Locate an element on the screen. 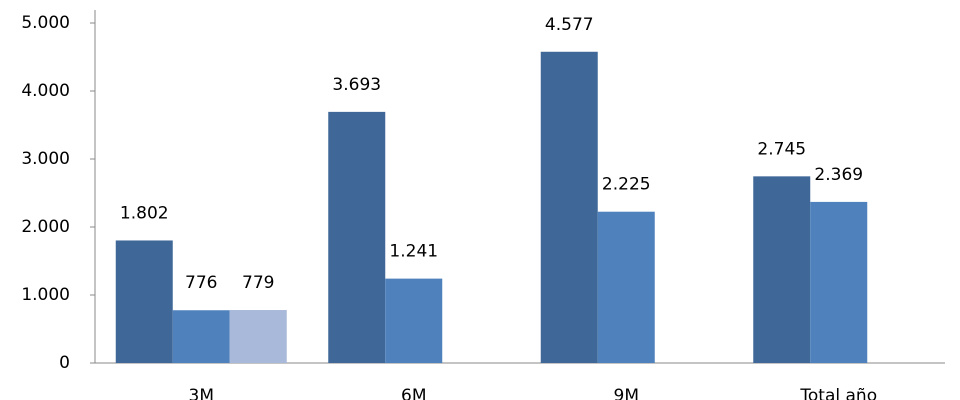 Image resolution: width=960 pixels, height=400 pixels. data-label: 2.745 is located at coordinates (781, 149).